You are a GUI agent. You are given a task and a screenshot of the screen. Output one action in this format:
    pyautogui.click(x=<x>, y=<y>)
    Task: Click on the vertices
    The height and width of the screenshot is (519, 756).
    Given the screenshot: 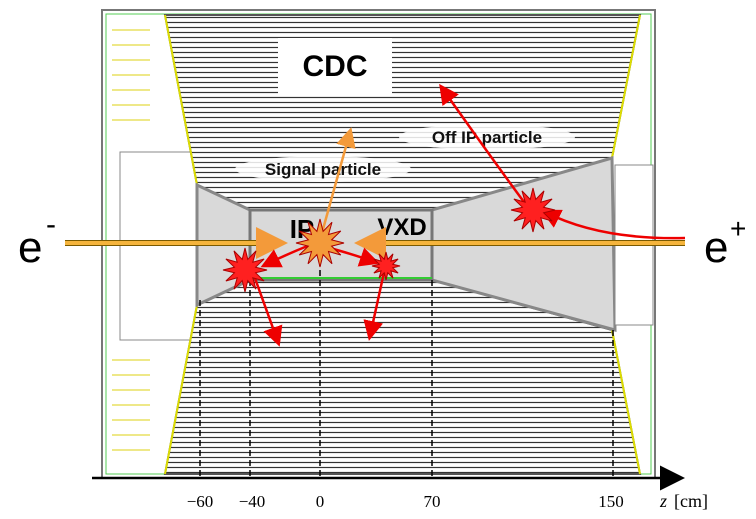 What is the action you would take?
    pyautogui.click(x=389, y=240)
    